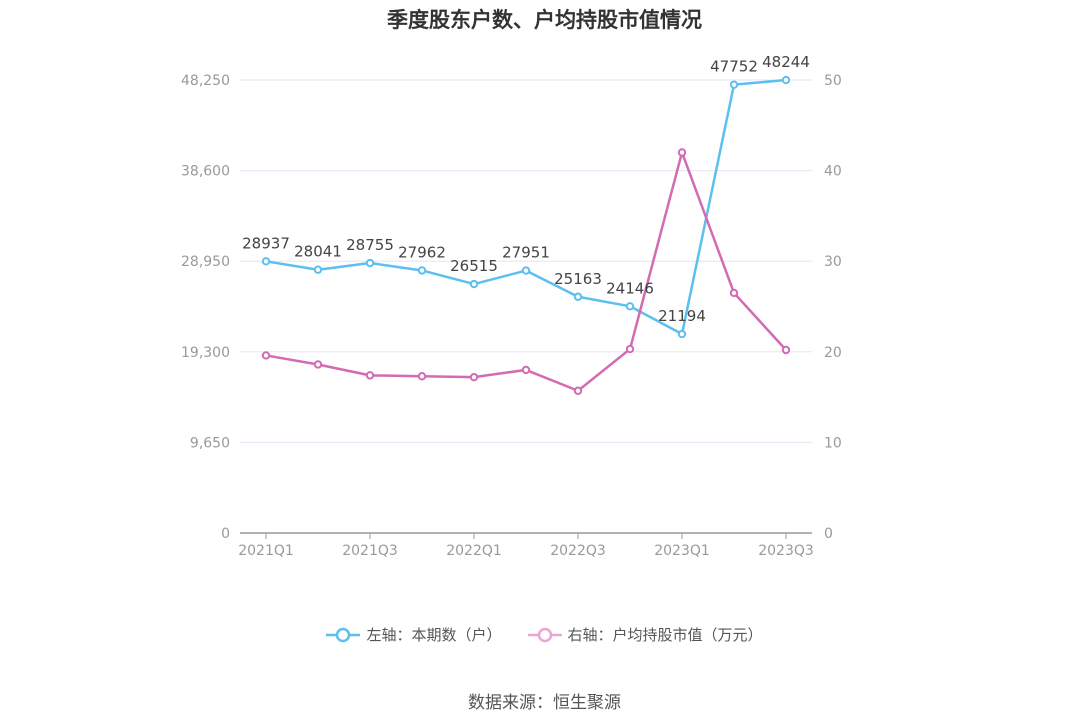 This screenshot has height=728, width=1089. What do you see at coordinates (833, 262) in the screenshot?
I see `y-right-tick-label: 30` at bounding box center [833, 262].